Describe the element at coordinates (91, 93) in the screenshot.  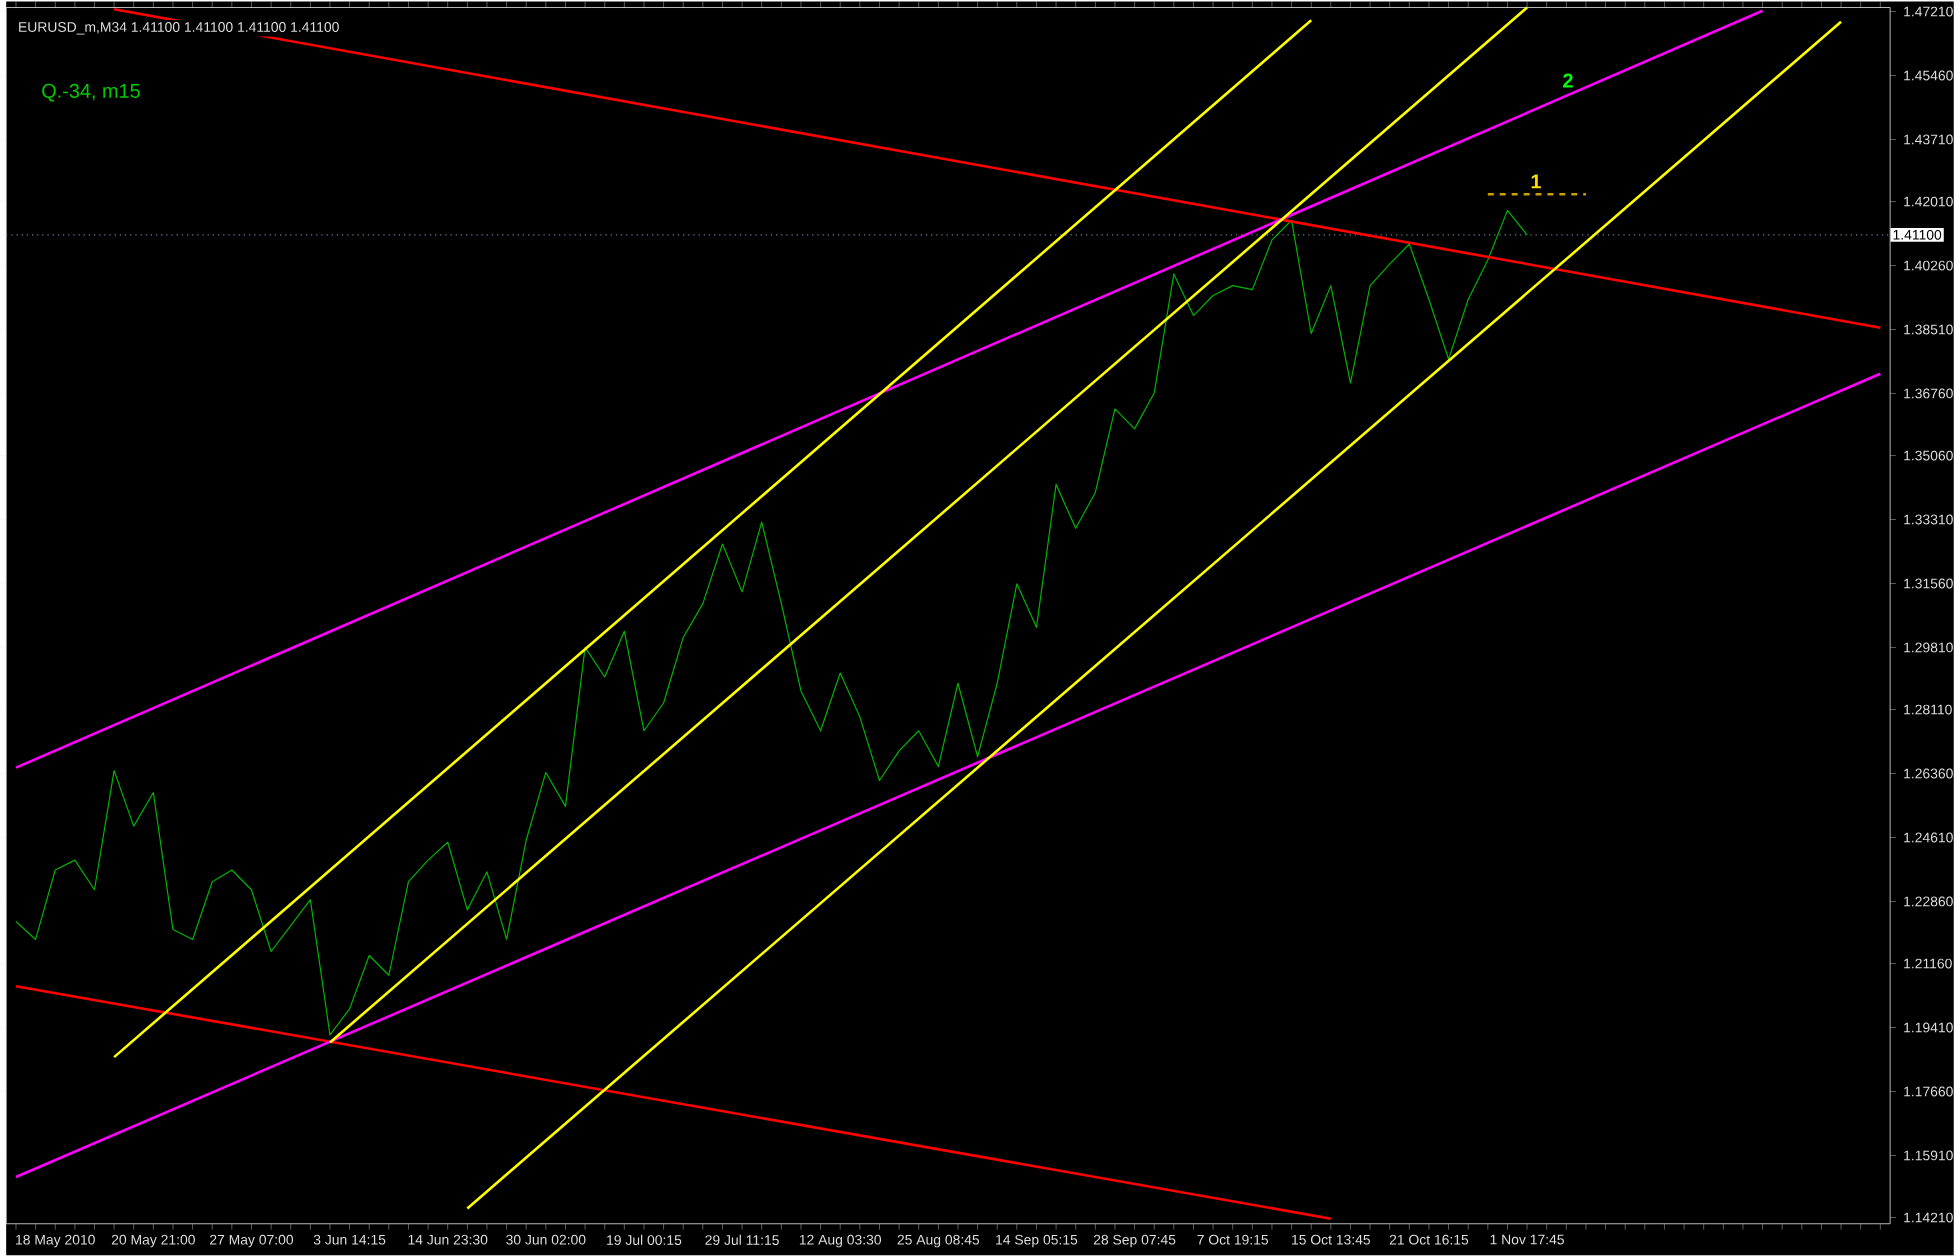
I see `annotation: Q.-34, m15` at that location.